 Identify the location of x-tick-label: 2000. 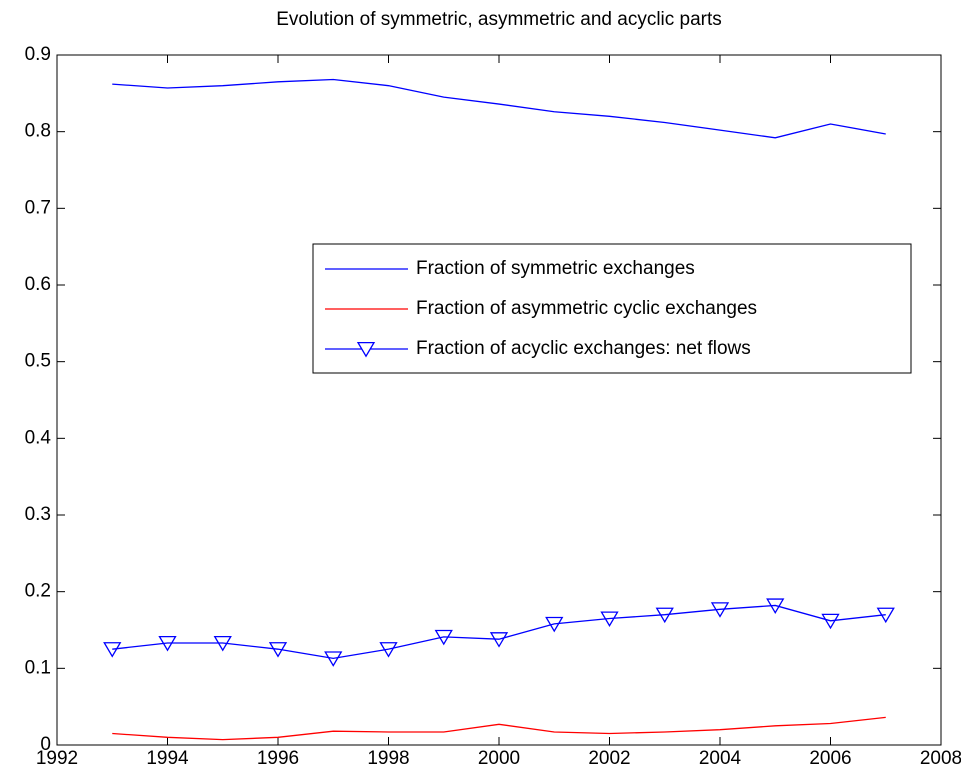
(499, 758).